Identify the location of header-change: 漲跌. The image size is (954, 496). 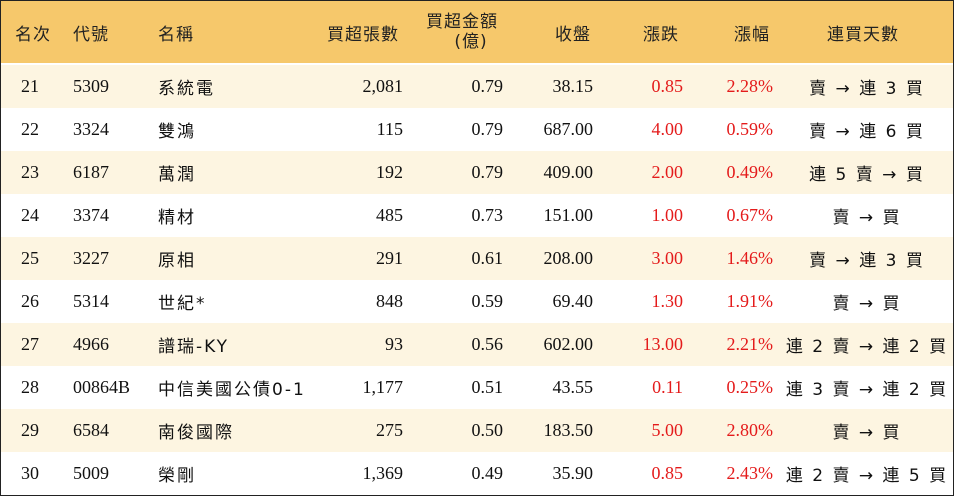
(661, 34).